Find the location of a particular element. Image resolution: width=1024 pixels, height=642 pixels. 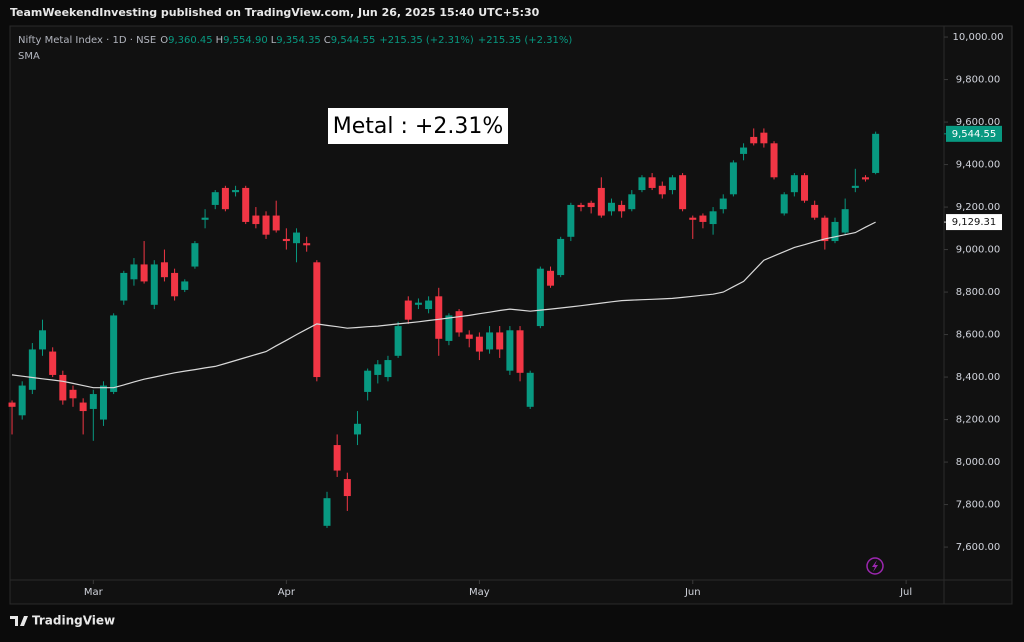

symbol: Nifty Metal Index · 1D · NSE is located at coordinates (87, 40).